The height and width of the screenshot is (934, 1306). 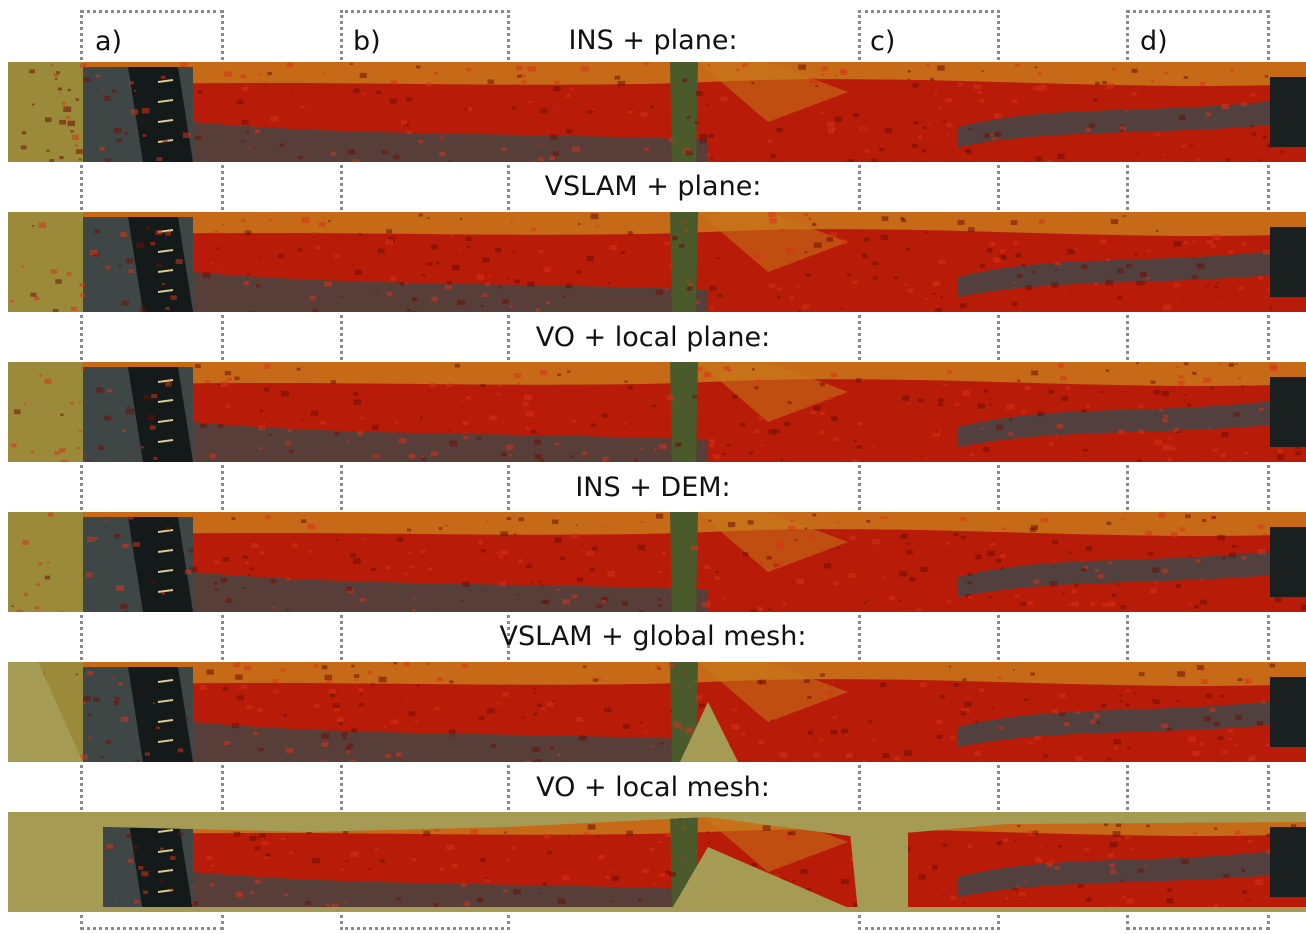 I want to click on row-title-3: VO + local plane:, so click(x=653, y=337).